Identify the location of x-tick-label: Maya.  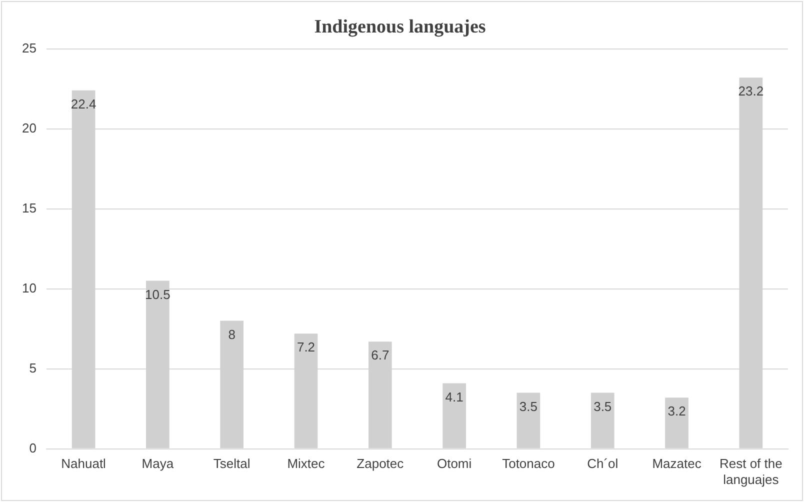
(158, 464).